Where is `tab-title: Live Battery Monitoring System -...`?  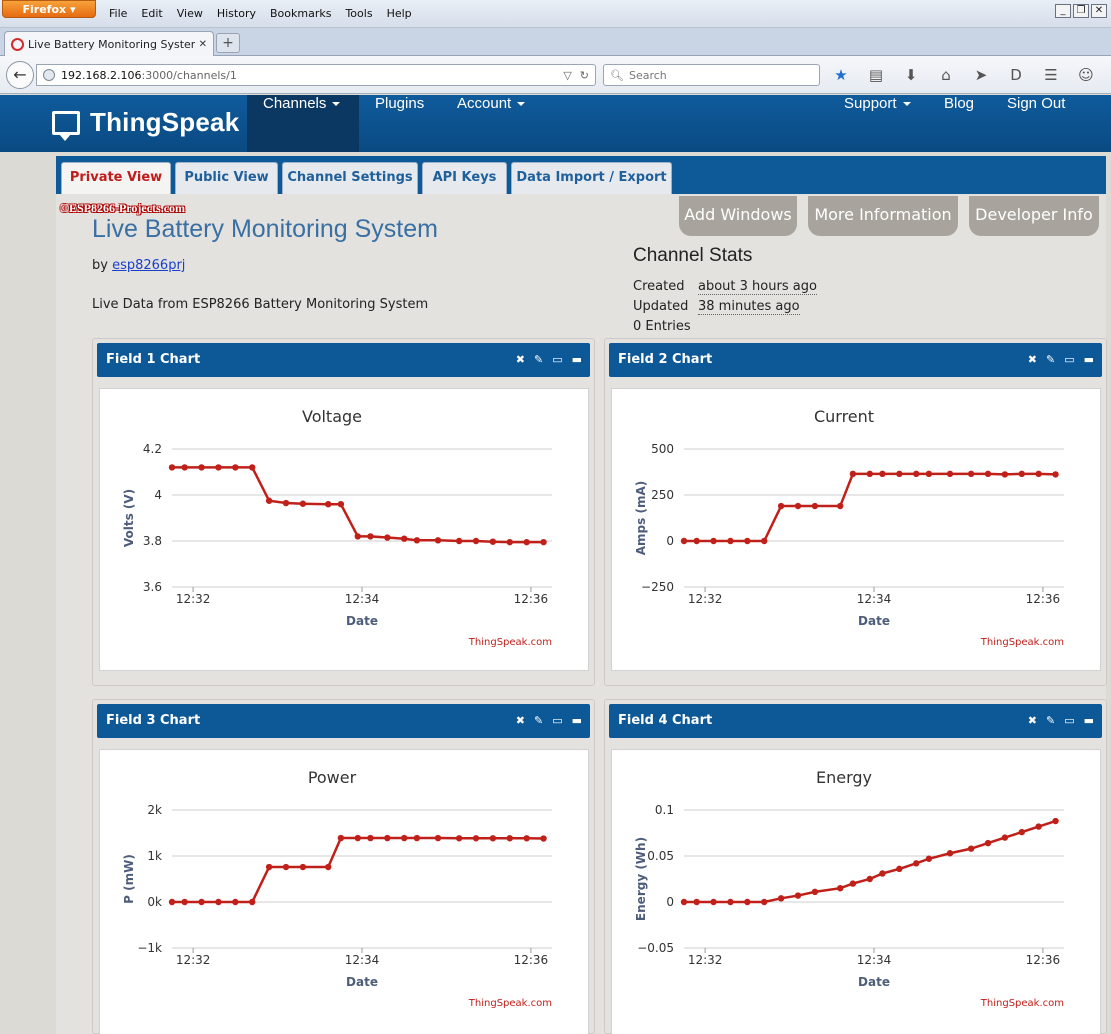 tab-title: Live Battery Monitoring System -... is located at coordinates (111, 44).